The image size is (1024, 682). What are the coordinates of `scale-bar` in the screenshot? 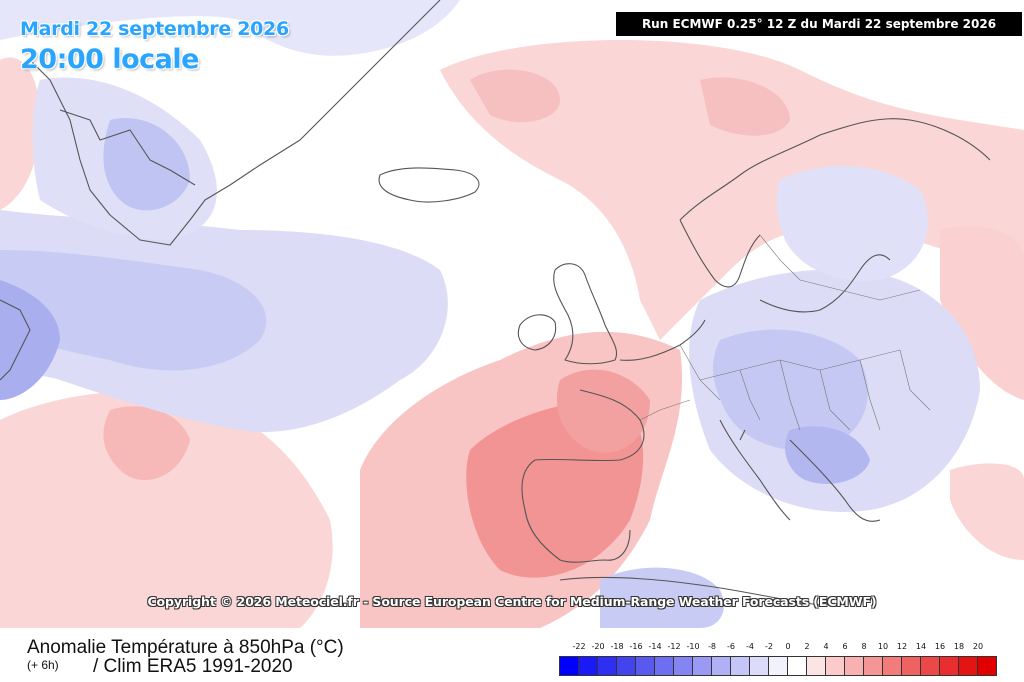 It's located at (778, 666).